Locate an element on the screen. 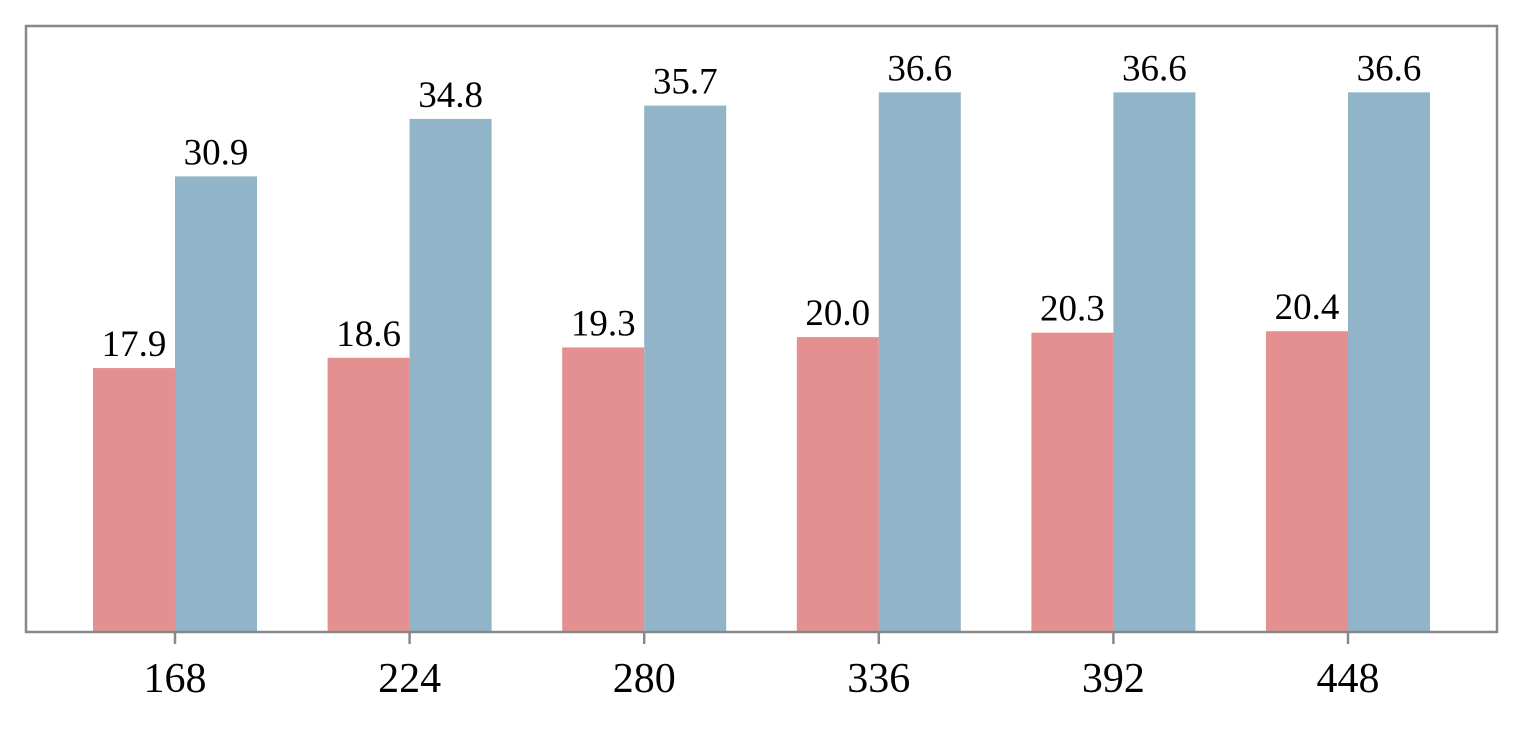  x-tick-label: 280 is located at coordinates (644, 679).